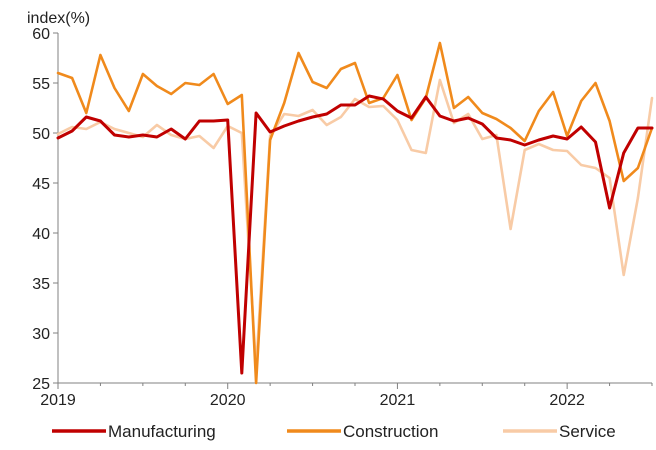  What do you see at coordinates (346, 396) in the screenshot?
I see `x-axis-ticks: 2019 2020 2021 2022` at bounding box center [346, 396].